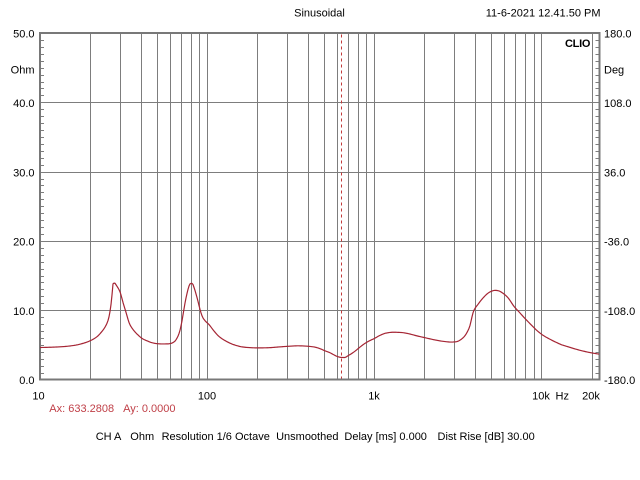 The height and width of the screenshot is (480, 640). Describe the element at coordinates (23, 312) in the screenshot. I see `svg-text: 10.0` at that location.